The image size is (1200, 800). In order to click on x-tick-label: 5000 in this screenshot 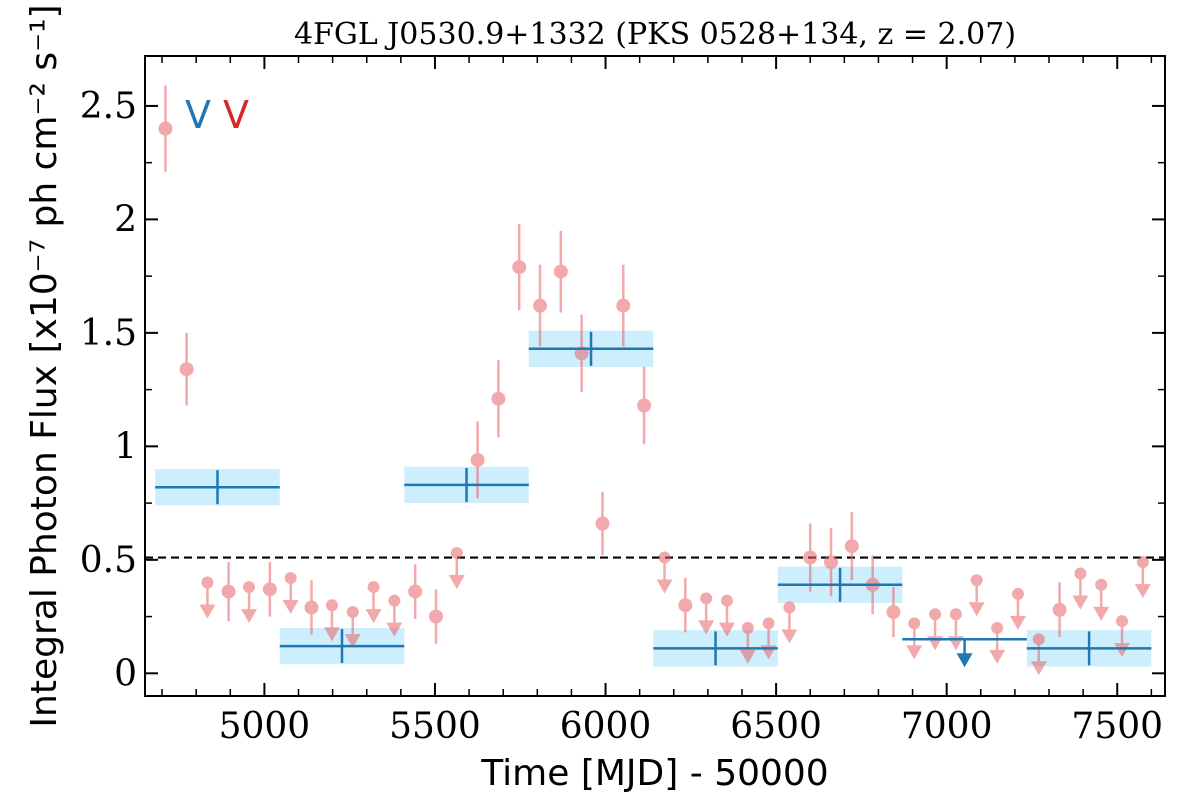, I will do `click(265, 726)`.